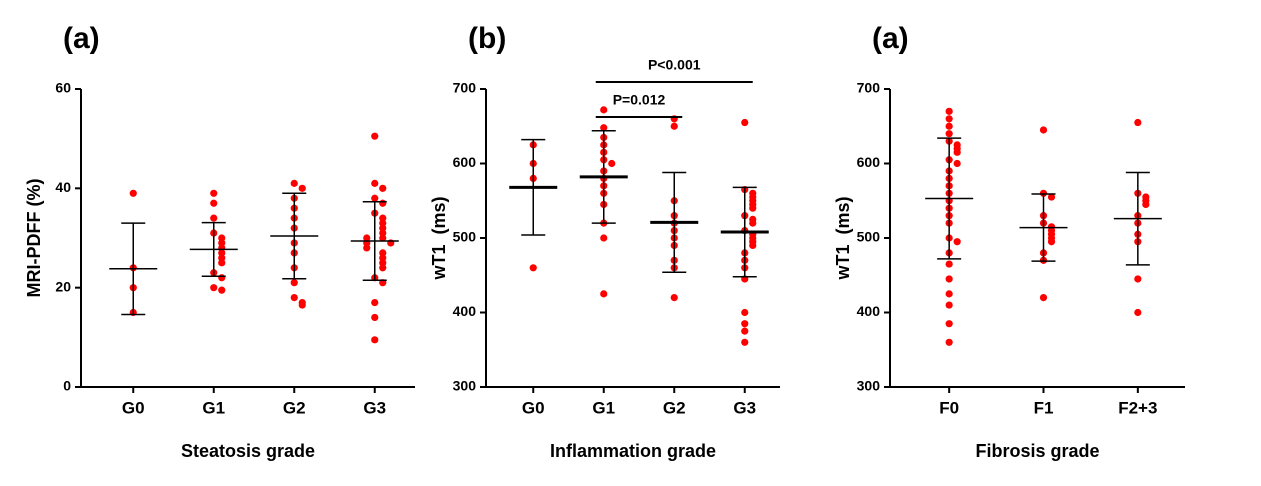 This screenshot has width=1261, height=486. Describe the element at coordinates (63, 286) in the screenshot. I see `y-tick-label: 20` at that location.